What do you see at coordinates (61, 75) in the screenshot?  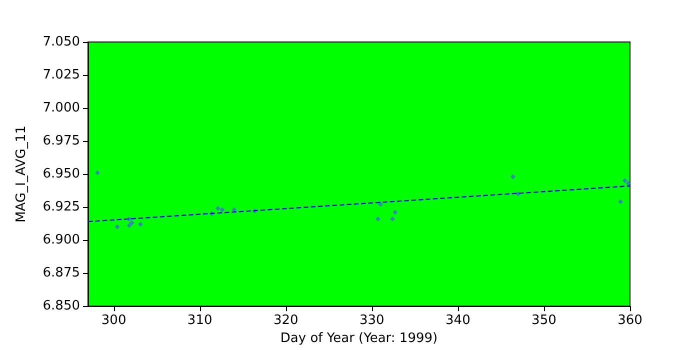 I see `y-tick-label: 7.025` at bounding box center [61, 75].